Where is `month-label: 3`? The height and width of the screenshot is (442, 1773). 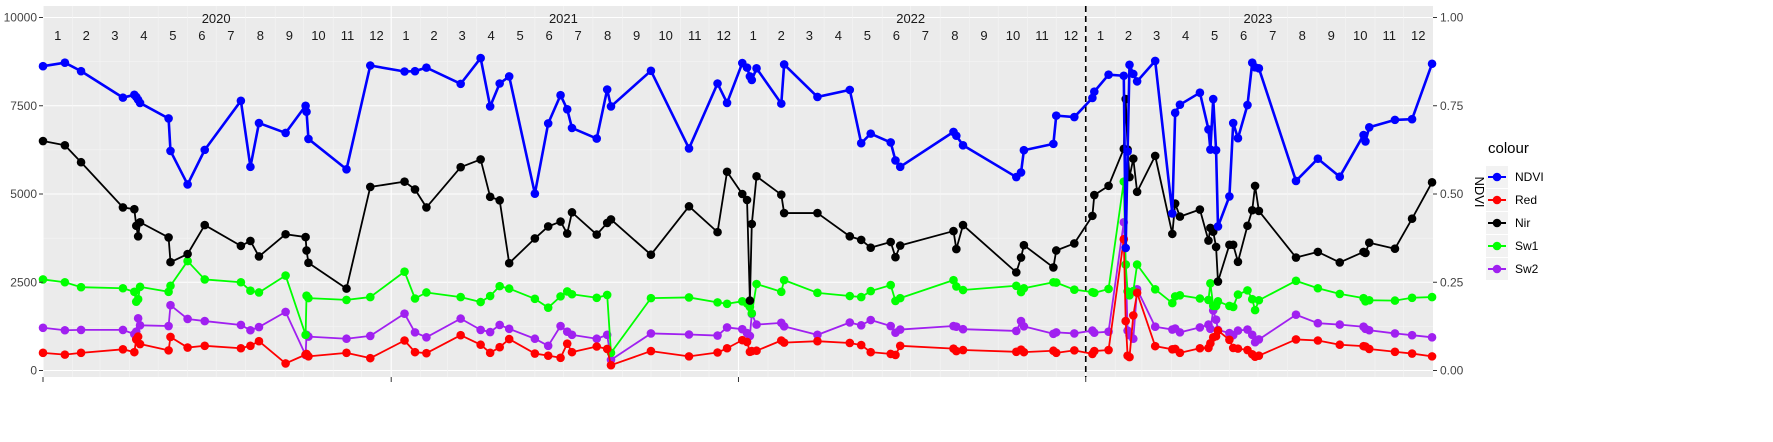 month-label: 3 is located at coordinates (114, 35).